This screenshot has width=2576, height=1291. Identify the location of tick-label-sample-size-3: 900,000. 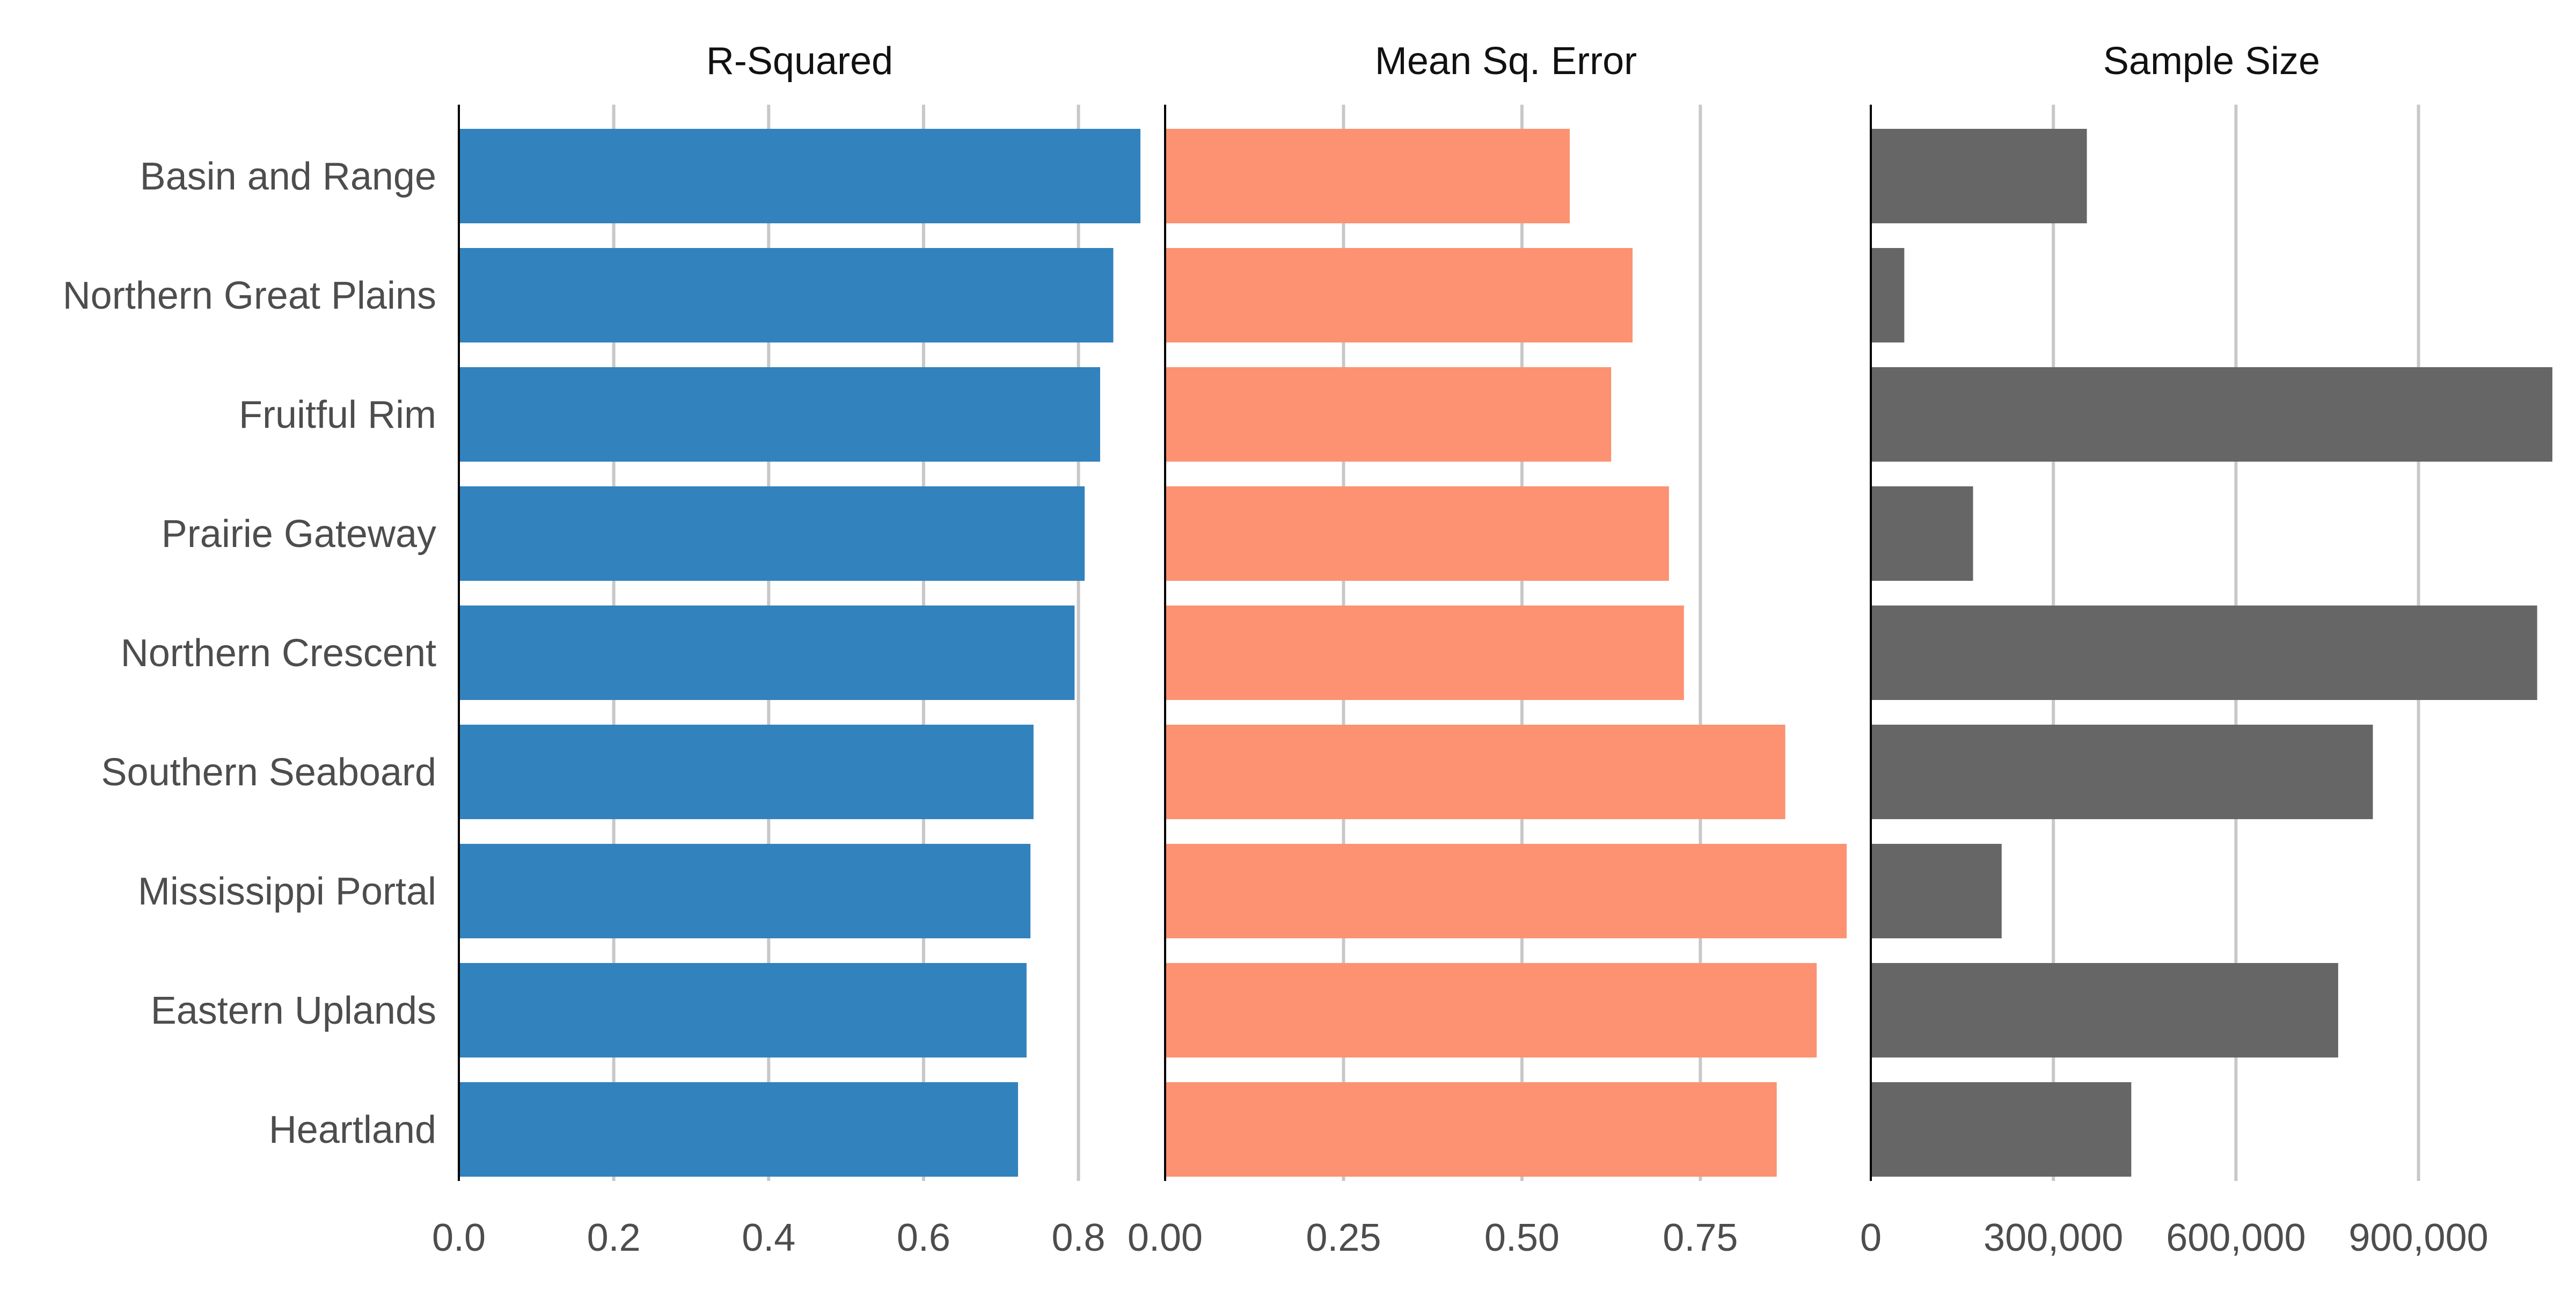
(2418, 1237).